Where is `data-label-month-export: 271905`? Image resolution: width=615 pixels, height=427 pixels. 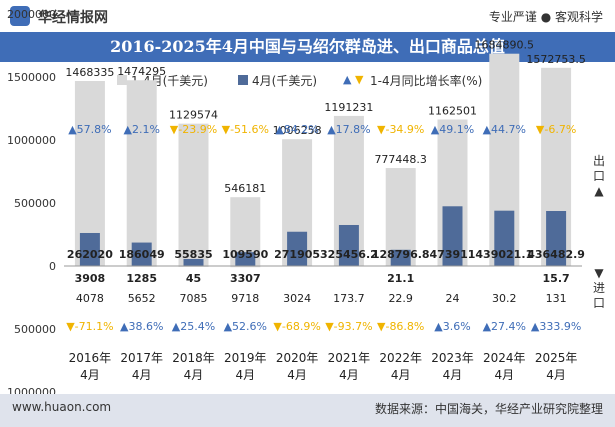 data-label-month-export: 271905 is located at coordinates (297, 254).